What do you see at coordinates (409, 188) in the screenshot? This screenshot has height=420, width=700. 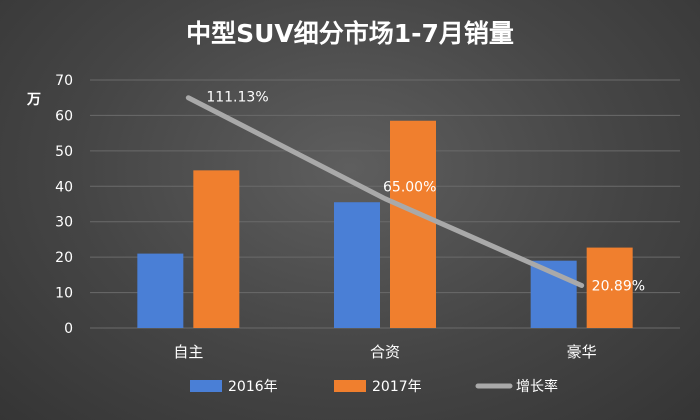 I see `growth-rate-data-label: 65.00%` at bounding box center [409, 188].